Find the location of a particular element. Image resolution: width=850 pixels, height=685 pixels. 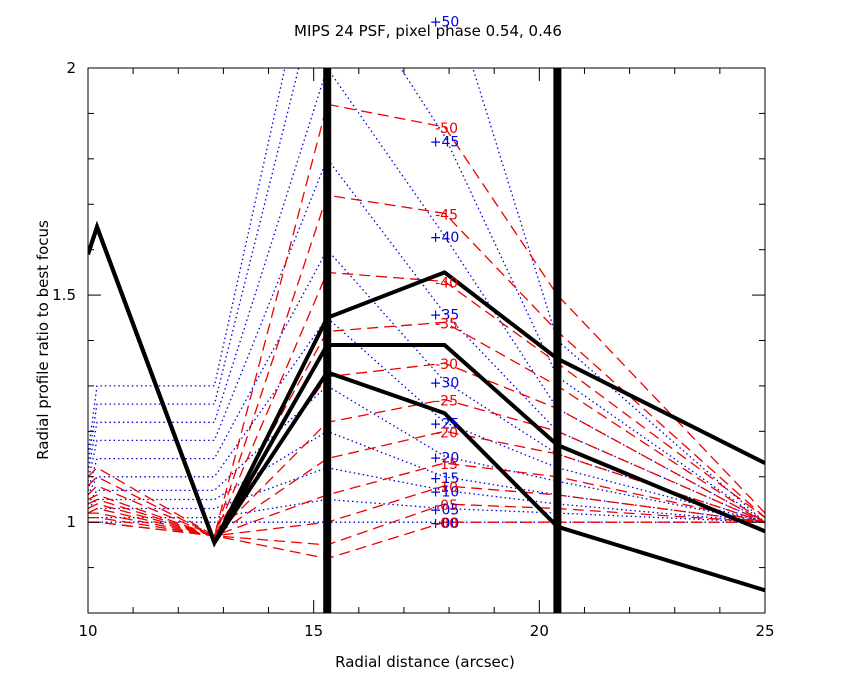

series-label: +15 is located at coordinates (445, 479).